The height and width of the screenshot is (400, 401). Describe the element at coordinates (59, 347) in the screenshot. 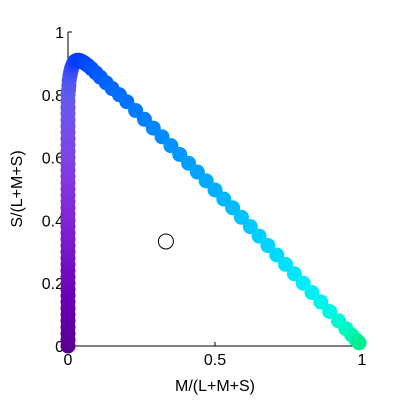

I see `y-tick-label: 0` at that location.